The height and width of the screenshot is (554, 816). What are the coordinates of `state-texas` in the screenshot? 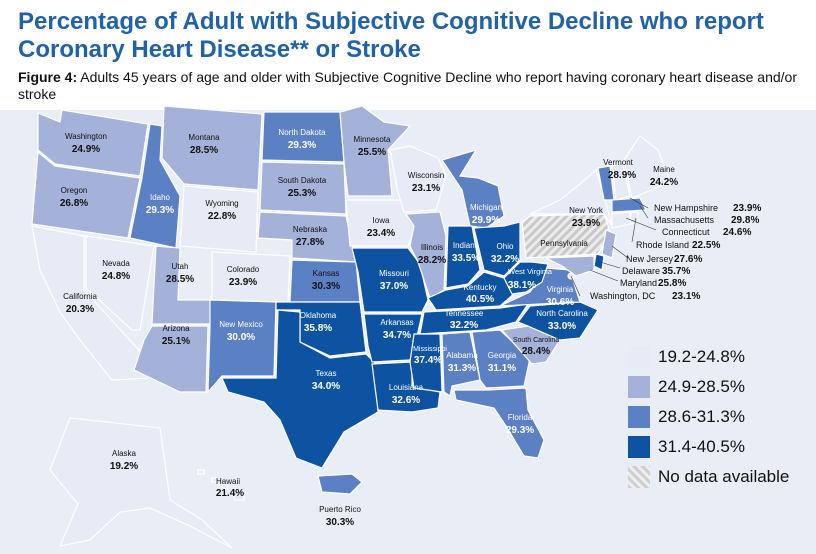 It's located at (300, 389).